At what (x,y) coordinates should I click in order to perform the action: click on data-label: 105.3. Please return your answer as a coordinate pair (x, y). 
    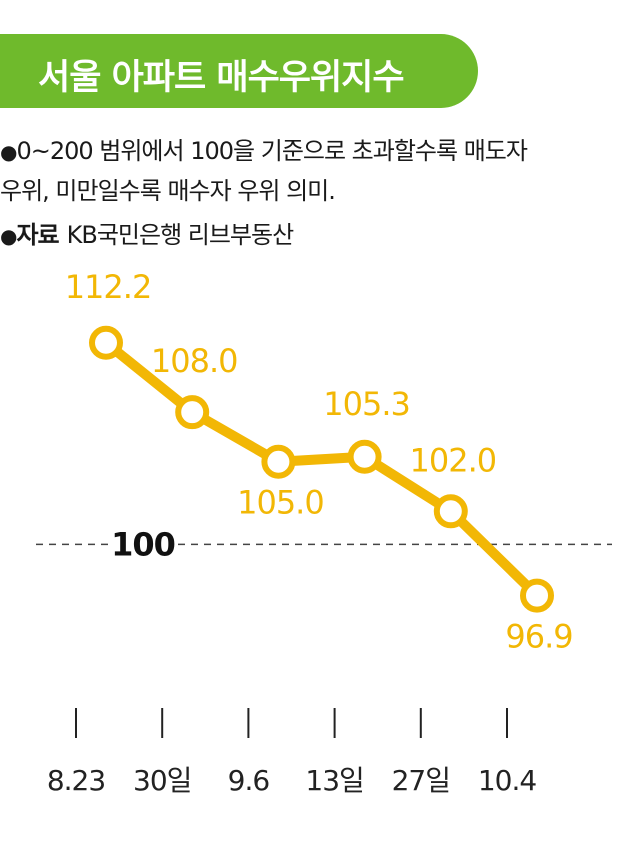
    Looking at the image, I should click on (366, 404).